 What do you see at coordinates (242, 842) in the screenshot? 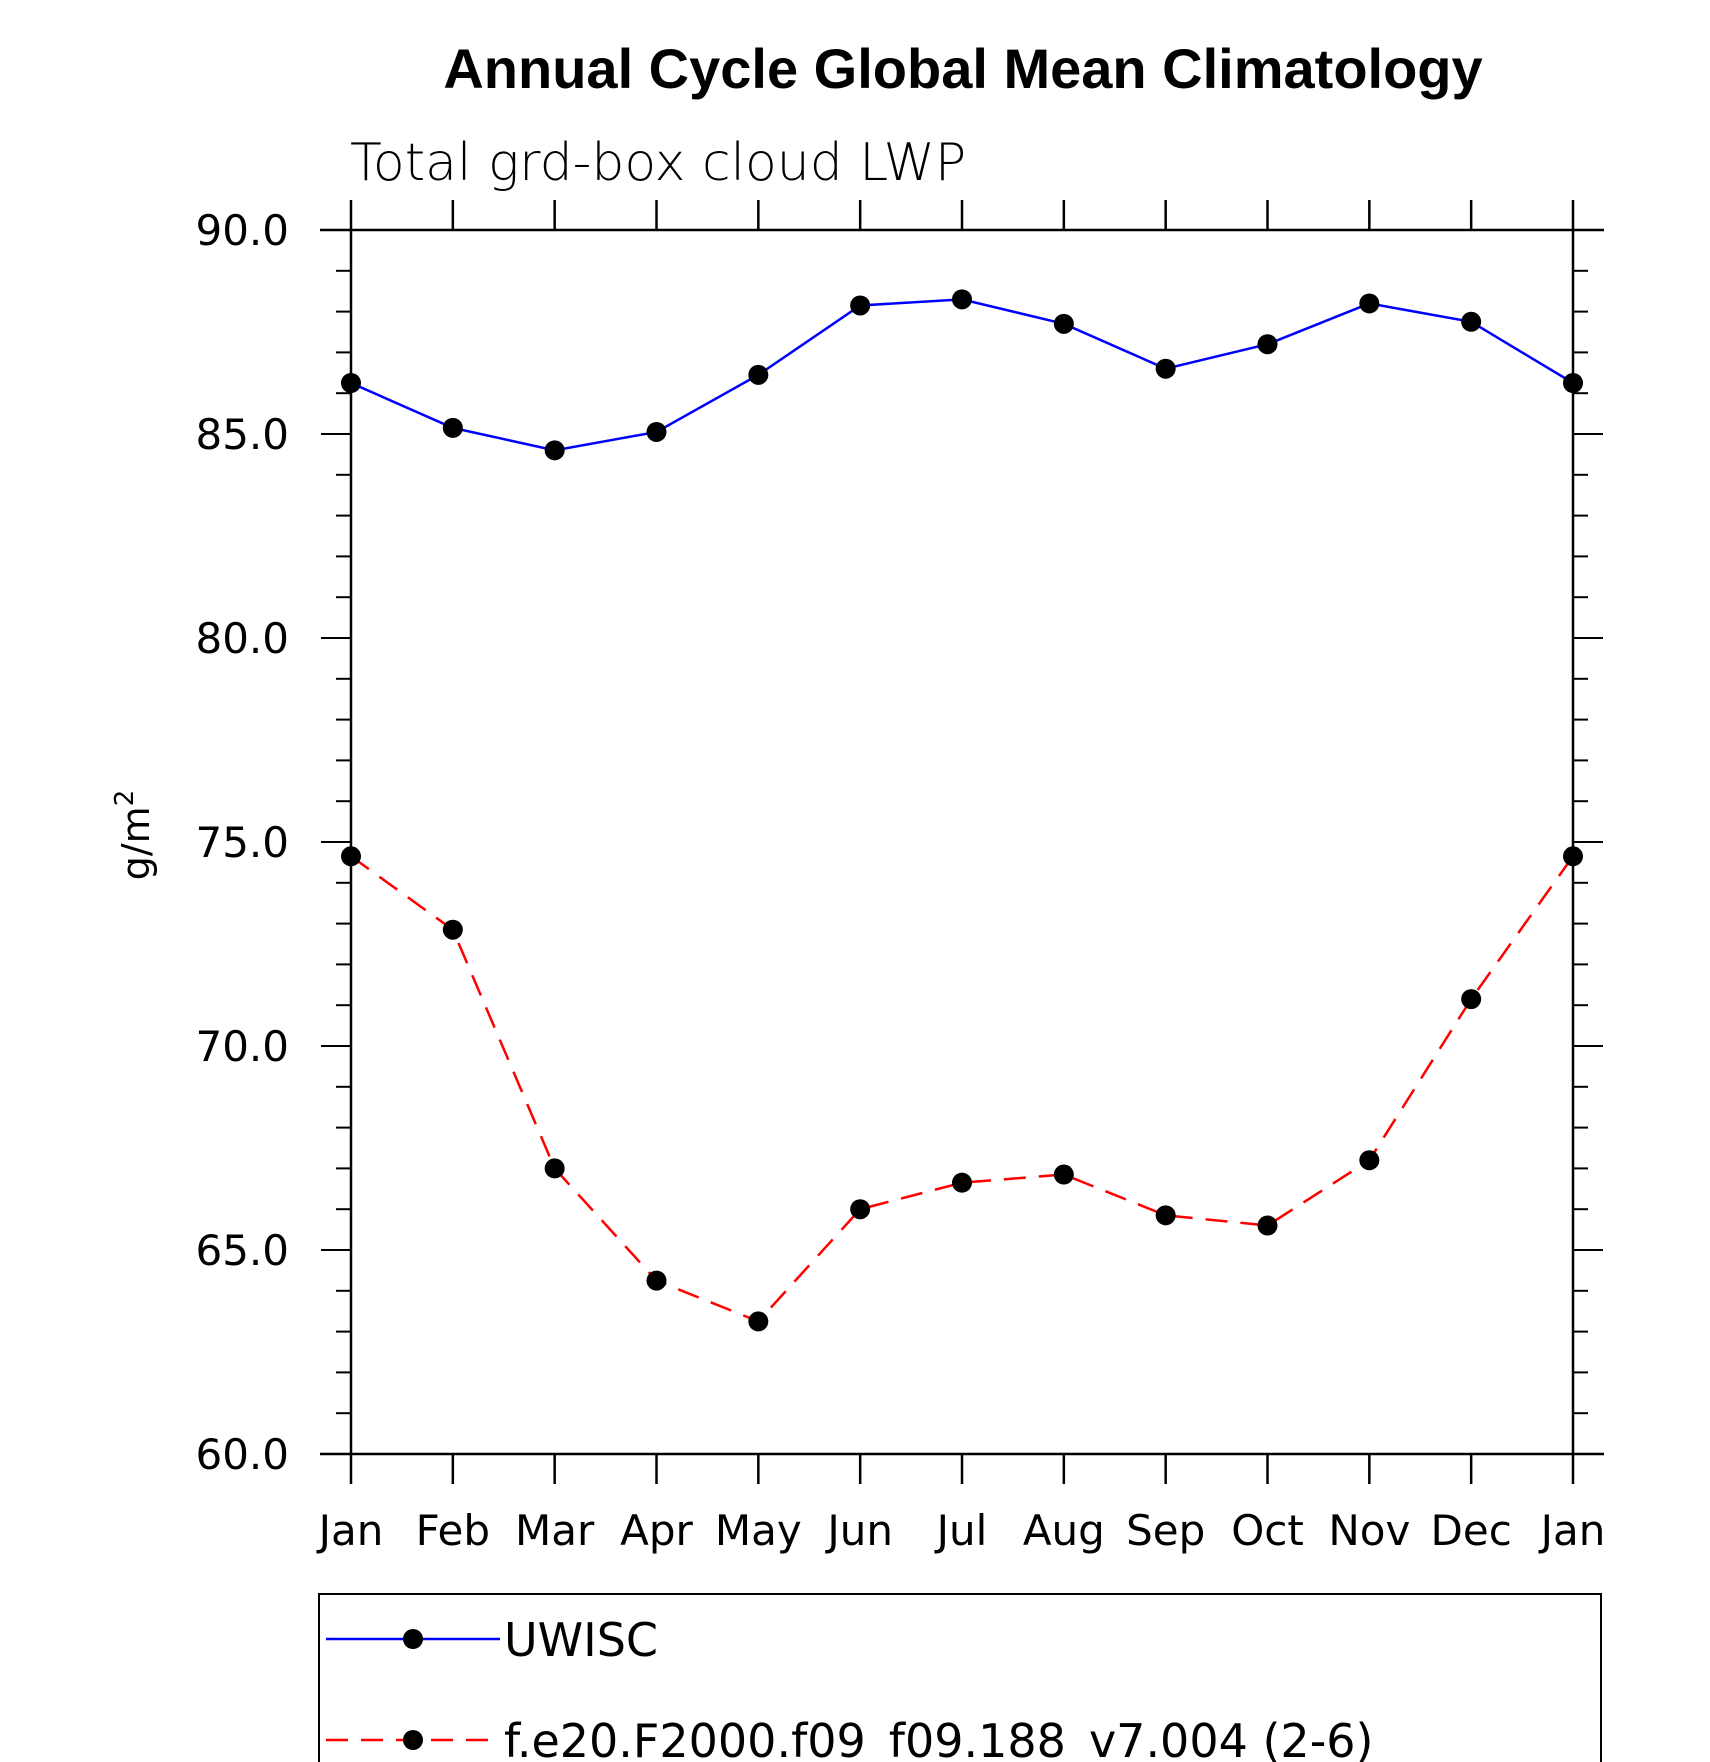
I see `y-tick-label: 75.0` at bounding box center [242, 842].